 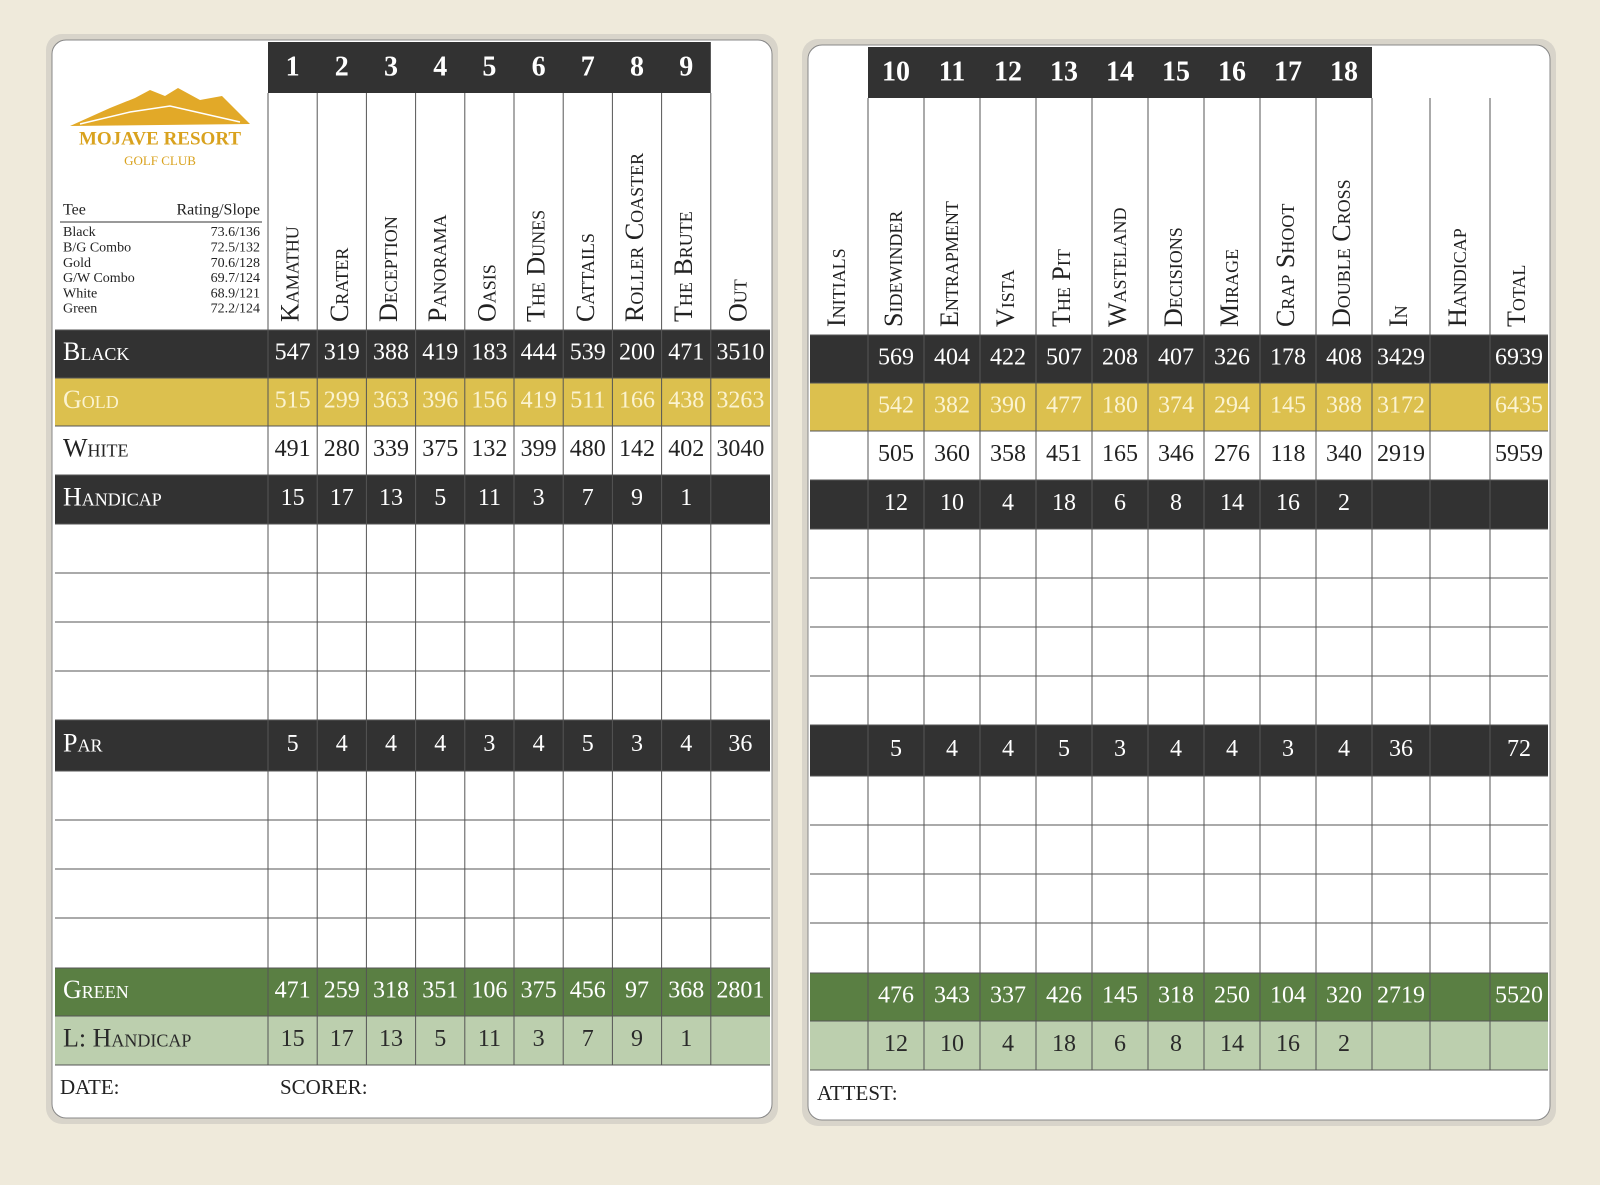 What do you see at coordinates (857, 1093) in the screenshot?
I see `footer-label: ATTEST:` at bounding box center [857, 1093].